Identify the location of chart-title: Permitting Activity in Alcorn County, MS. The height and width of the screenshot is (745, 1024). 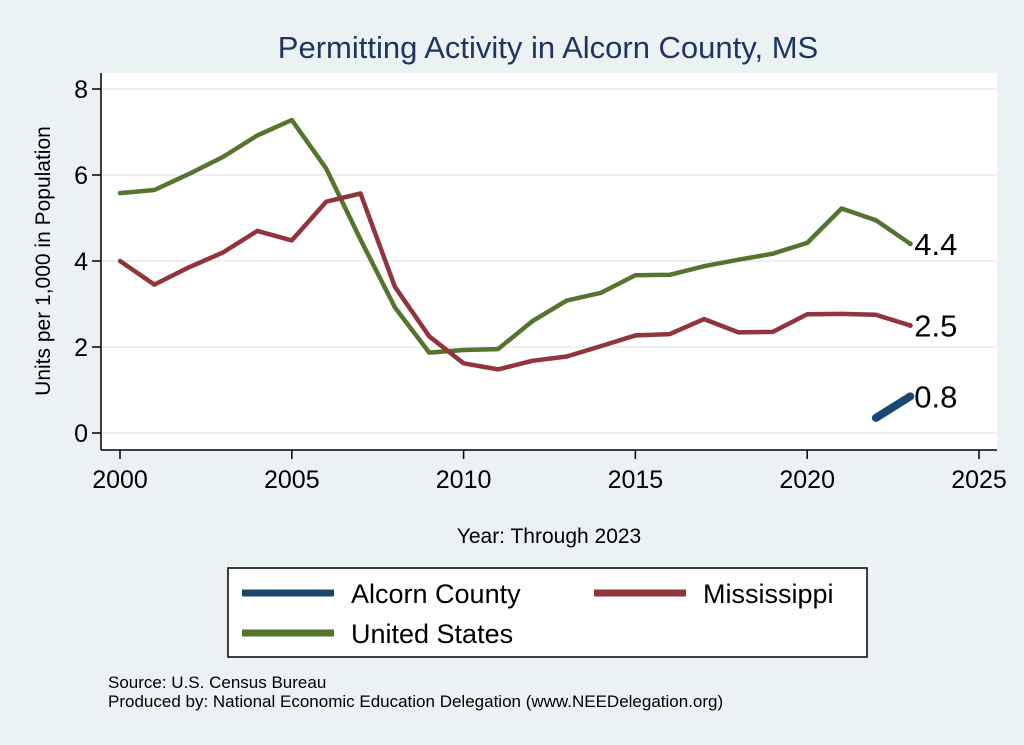
(548, 47).